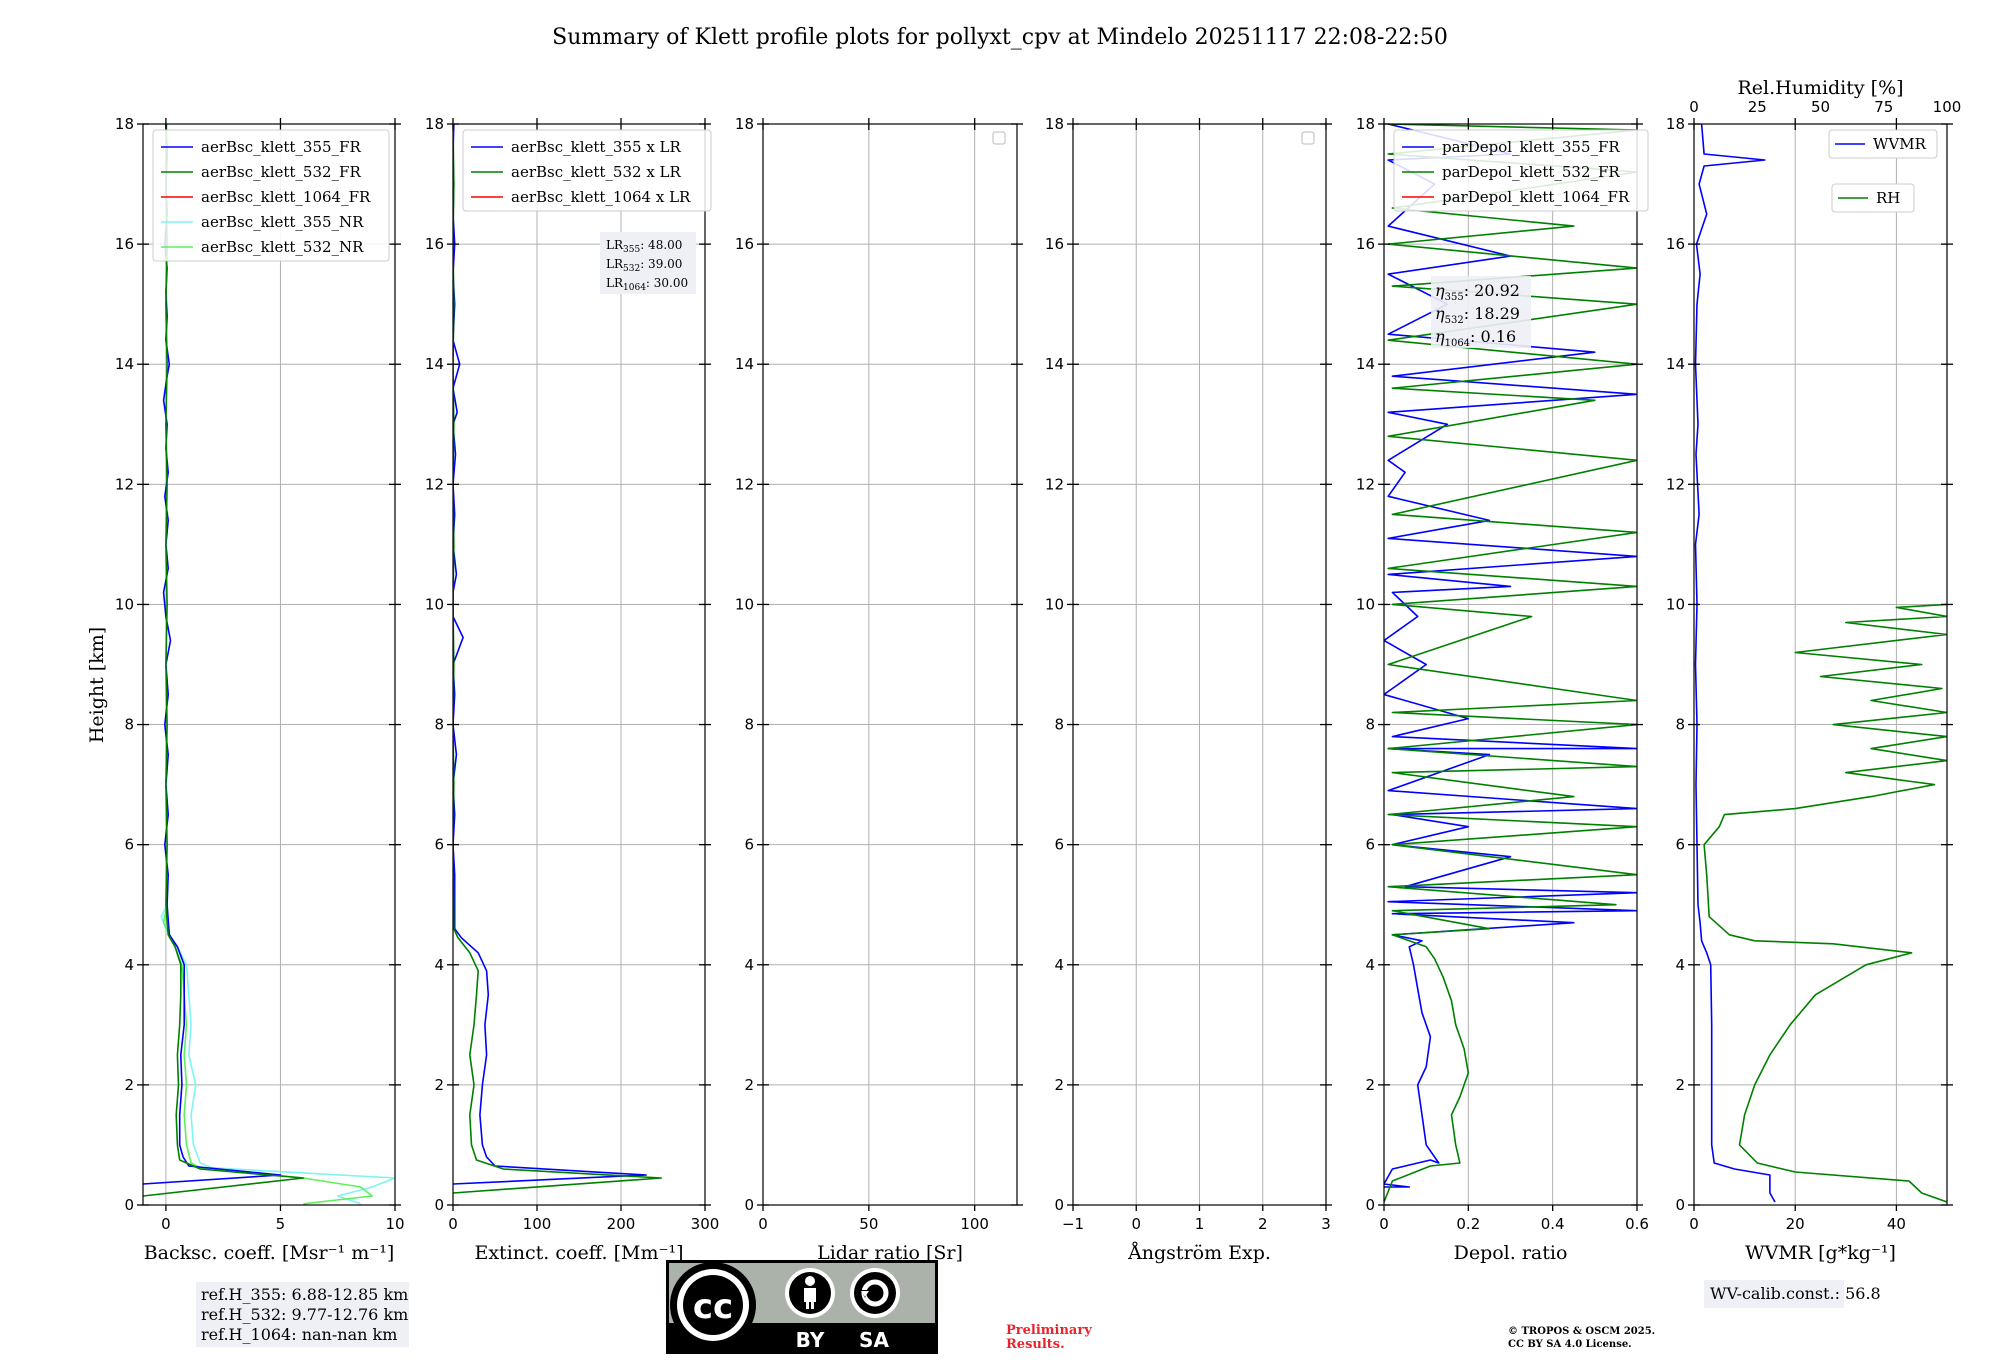 The width and height of the screenshot is (2000, 1360). Describe the element at coordinates (212, 654) in the screenshot. I see `series-line-aerBsc_klett_355_FR` at that location.